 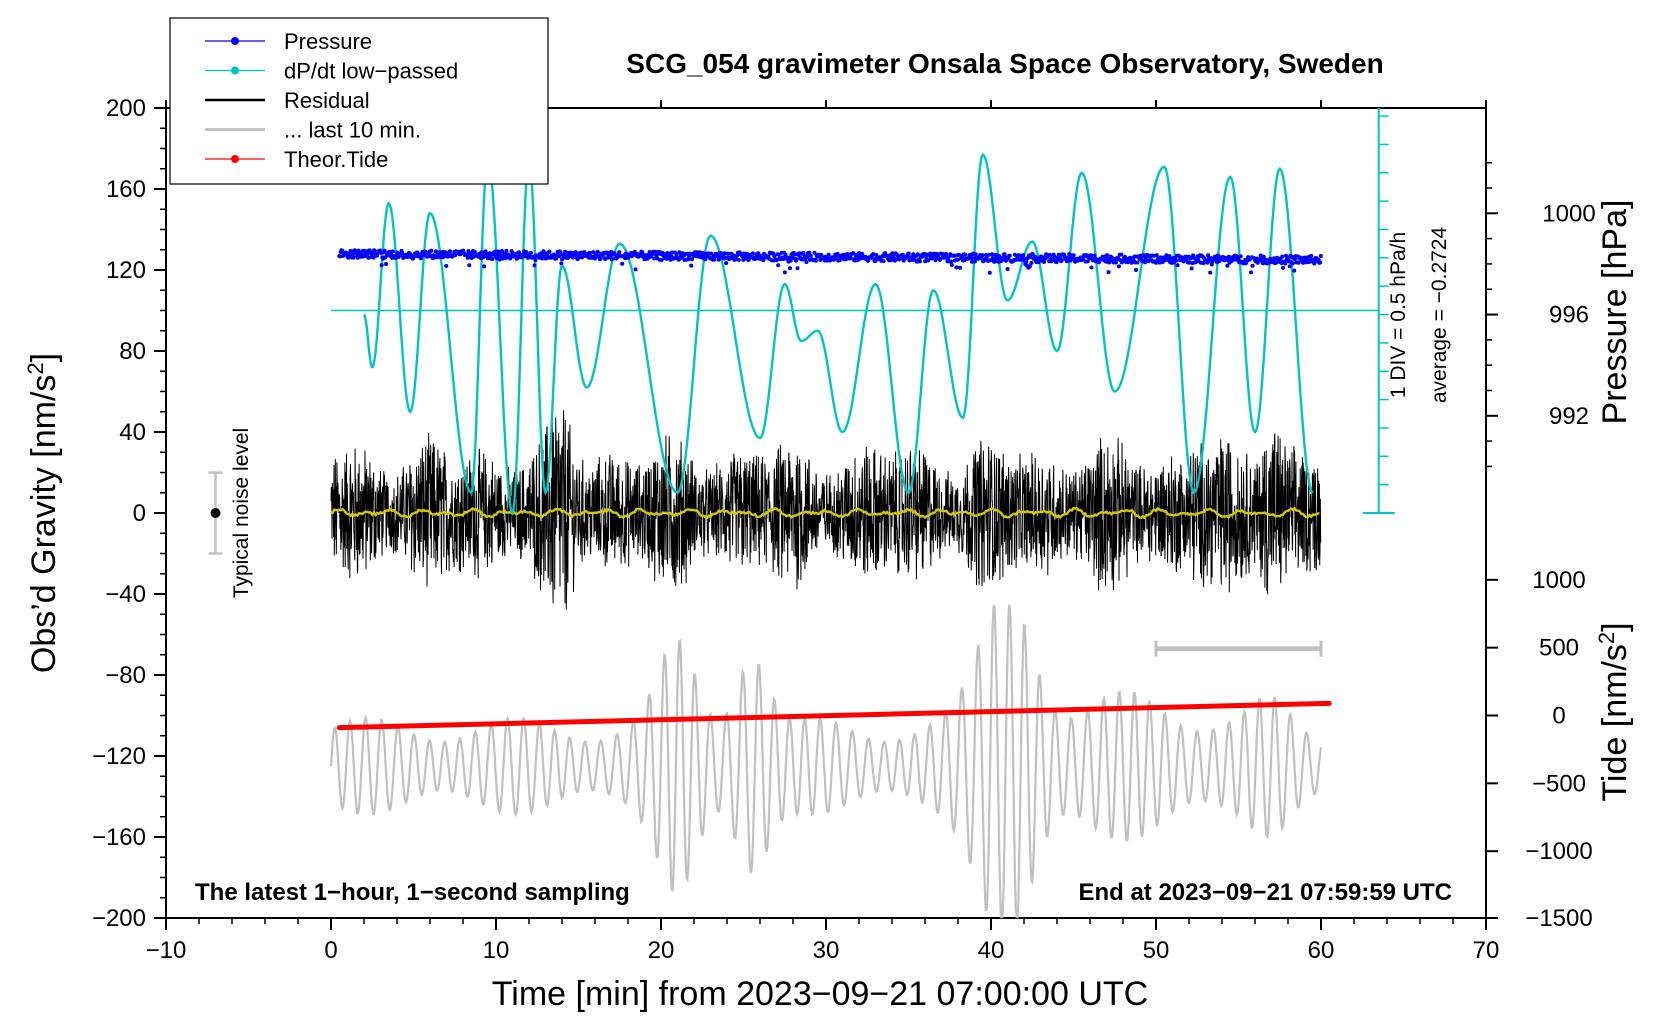 I want to click on pressure-axis-label: Pressure [hPa], so click(x=1615, y=312).